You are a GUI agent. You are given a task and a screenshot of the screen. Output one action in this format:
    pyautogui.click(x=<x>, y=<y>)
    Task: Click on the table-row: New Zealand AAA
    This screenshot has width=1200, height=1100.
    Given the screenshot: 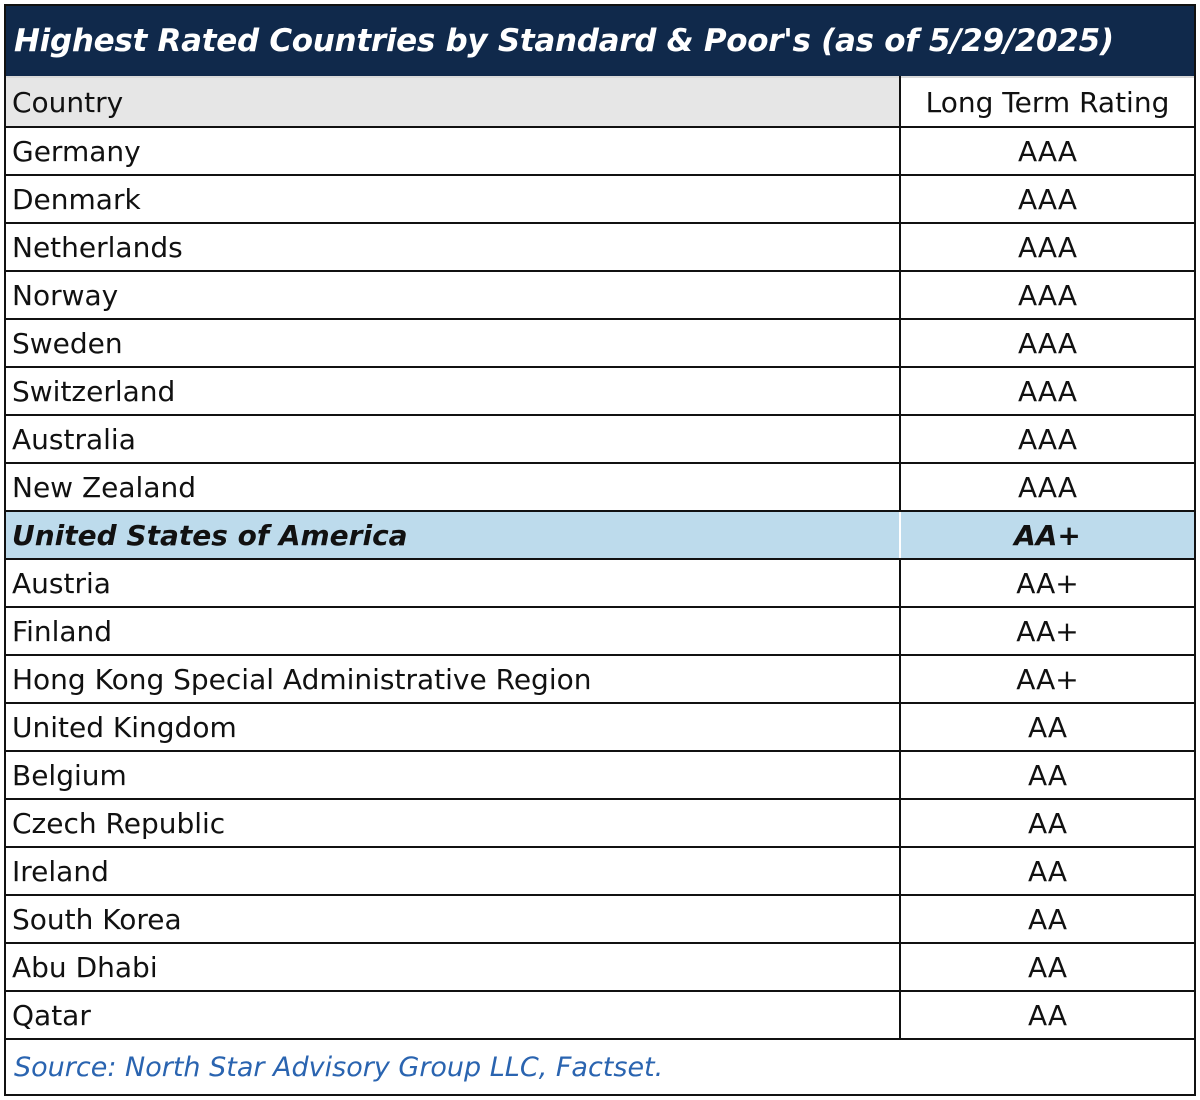 What is the action you would take?
    pyautogui.click(x=600, y=487)
    